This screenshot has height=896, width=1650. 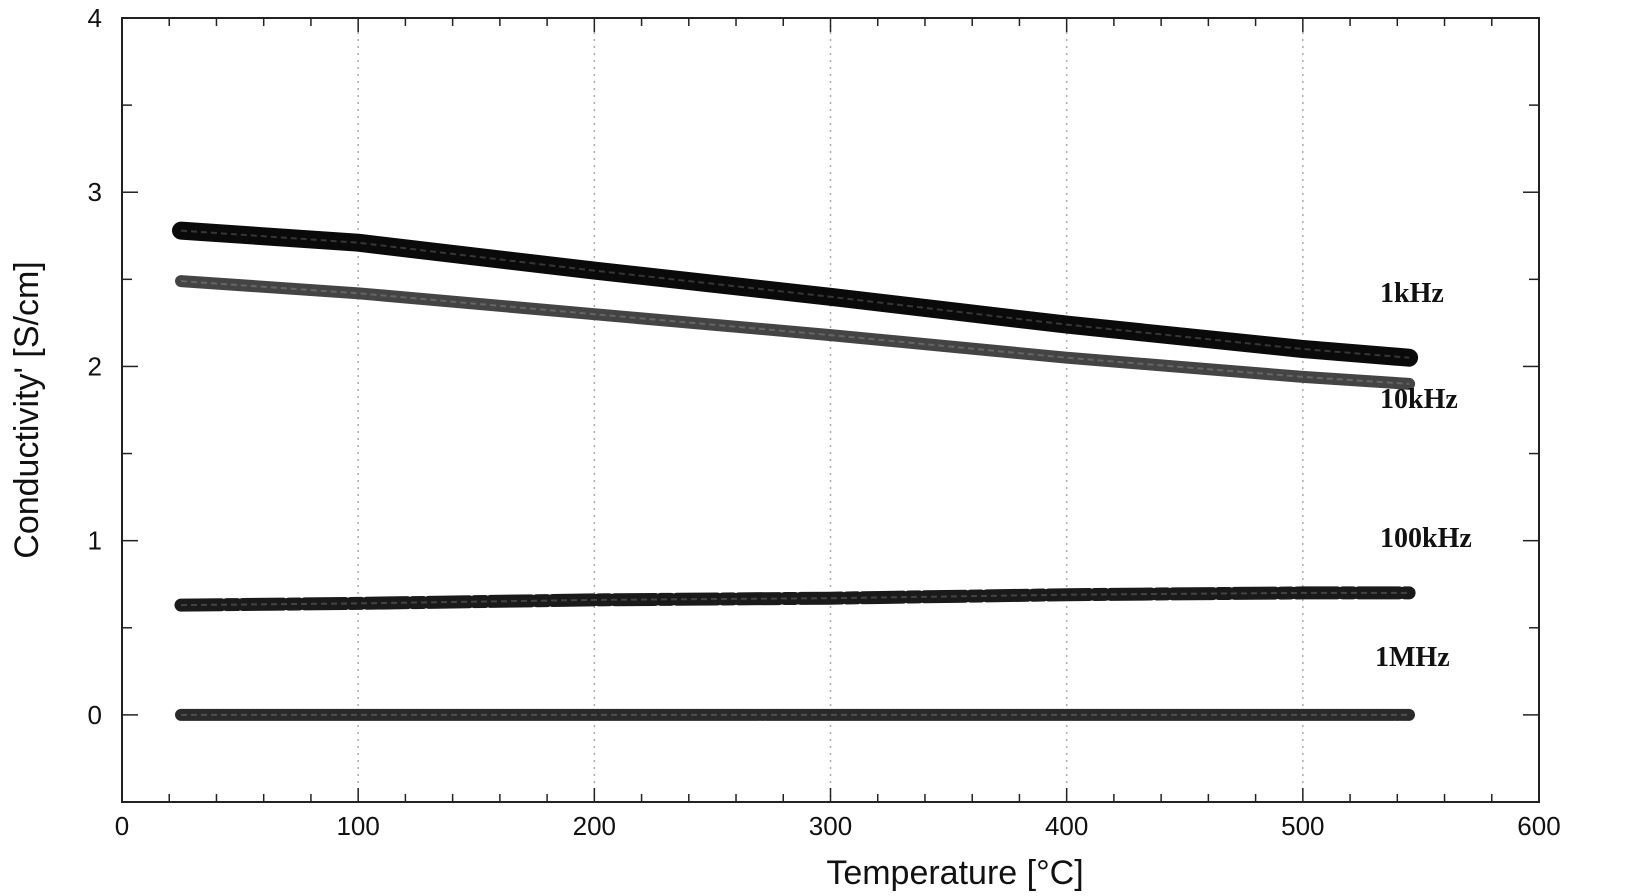 I want to click on series-1khz-line, so click(x=795, y=294).